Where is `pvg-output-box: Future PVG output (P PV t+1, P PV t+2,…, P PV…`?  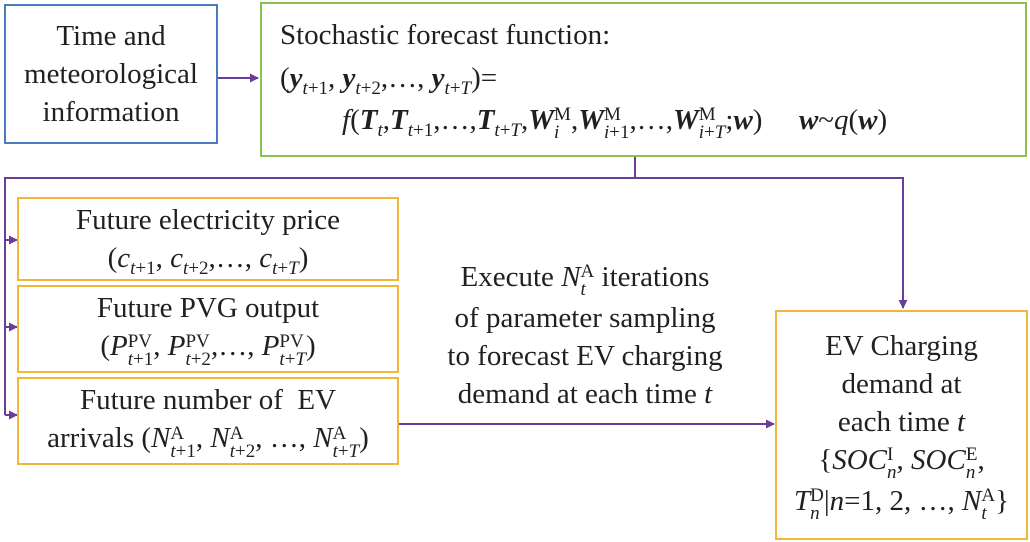 pvg-output-box: Future PVG output (P PV t+1, P PV t+2,…, P PV… is located at coordinates (208, 329).